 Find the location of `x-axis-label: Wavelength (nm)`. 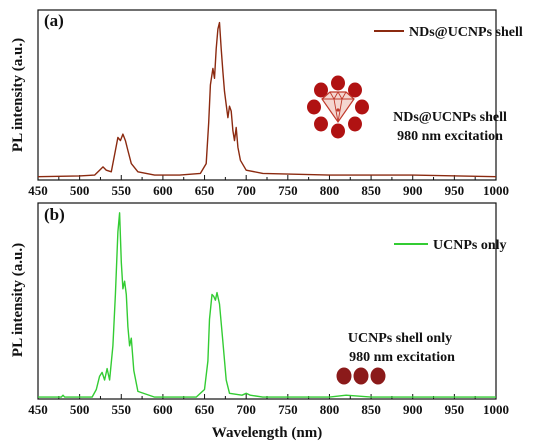

x-axis-label: Wavelength (nm) is located at coordinates (267, 433).